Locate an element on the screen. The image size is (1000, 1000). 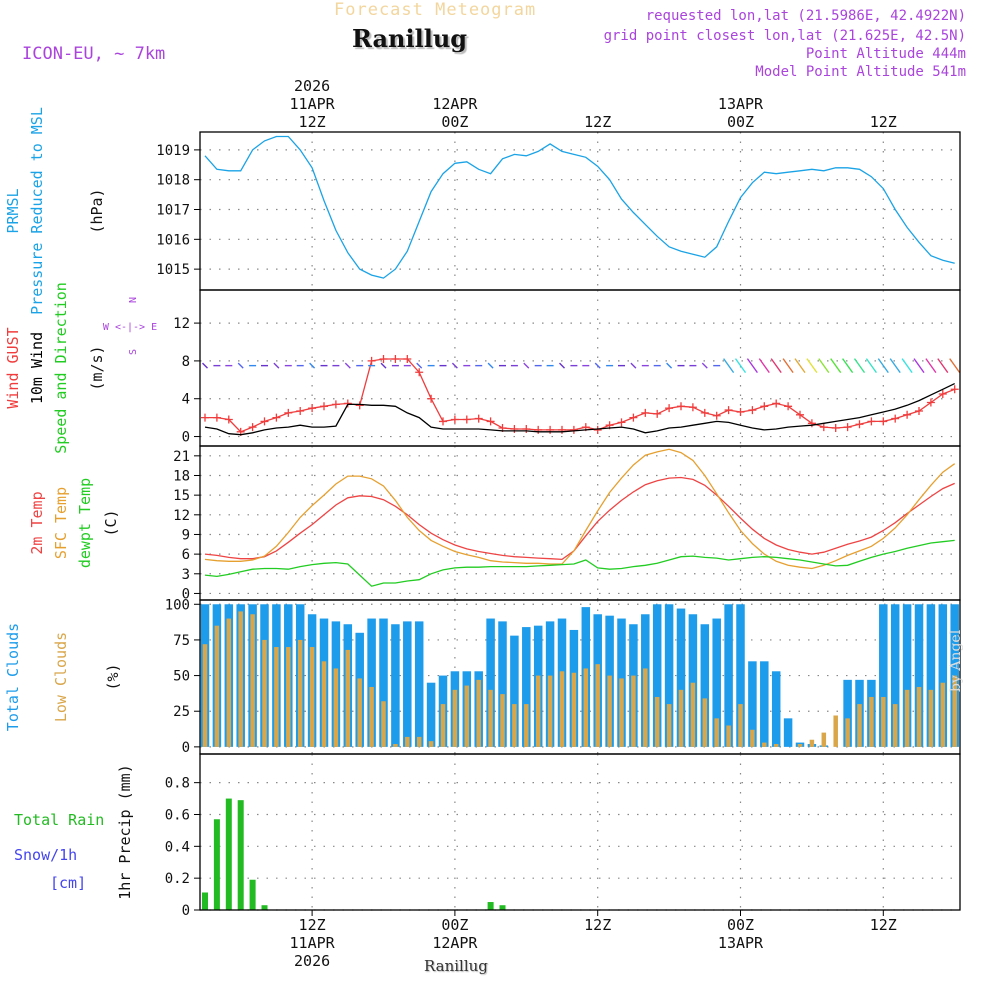
y-tick-label: 0.2 is located at coordinates (177, 879).